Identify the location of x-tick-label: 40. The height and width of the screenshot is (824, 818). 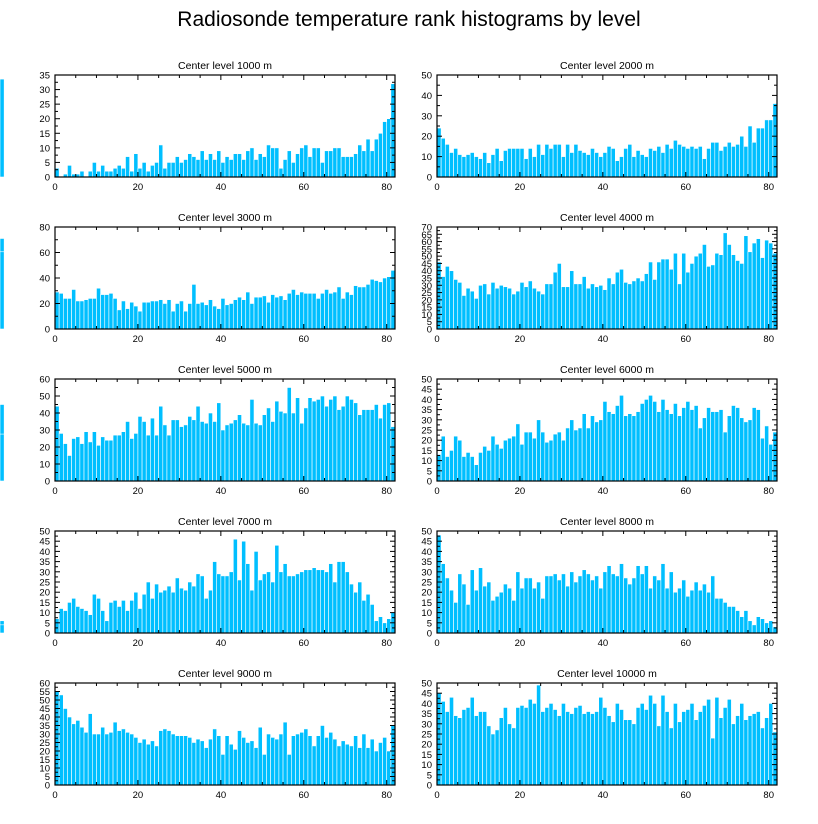
(603, 795).